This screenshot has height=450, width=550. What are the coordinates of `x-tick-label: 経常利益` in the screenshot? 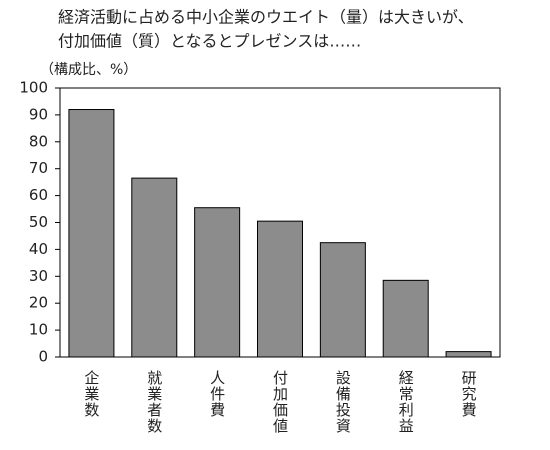 It's located at (406, 402).